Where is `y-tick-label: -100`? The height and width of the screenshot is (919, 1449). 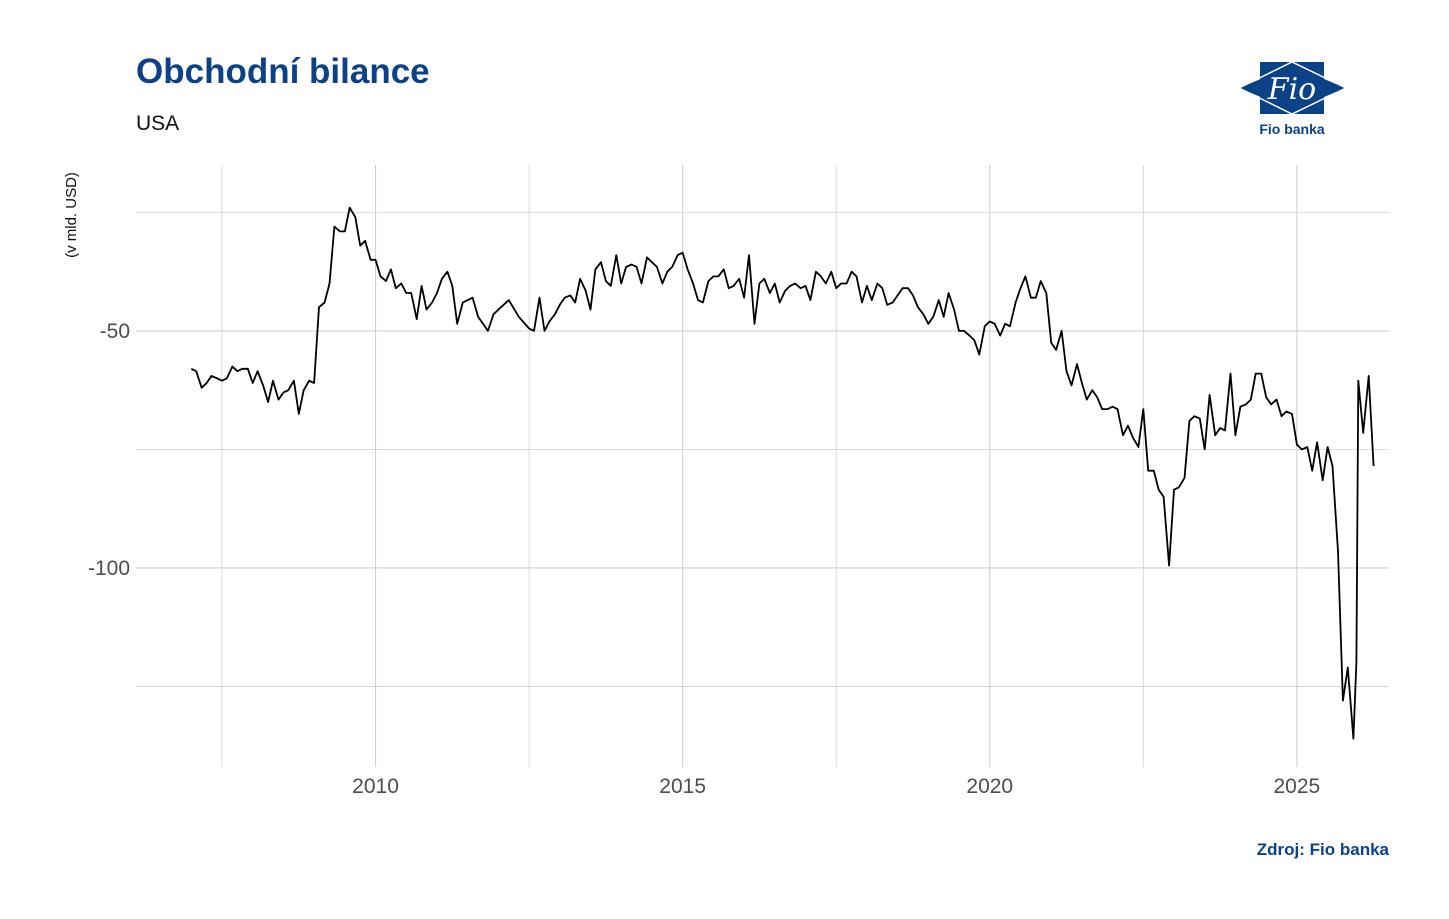
y-tick-label: -100 is located at coordinates (109, 568).